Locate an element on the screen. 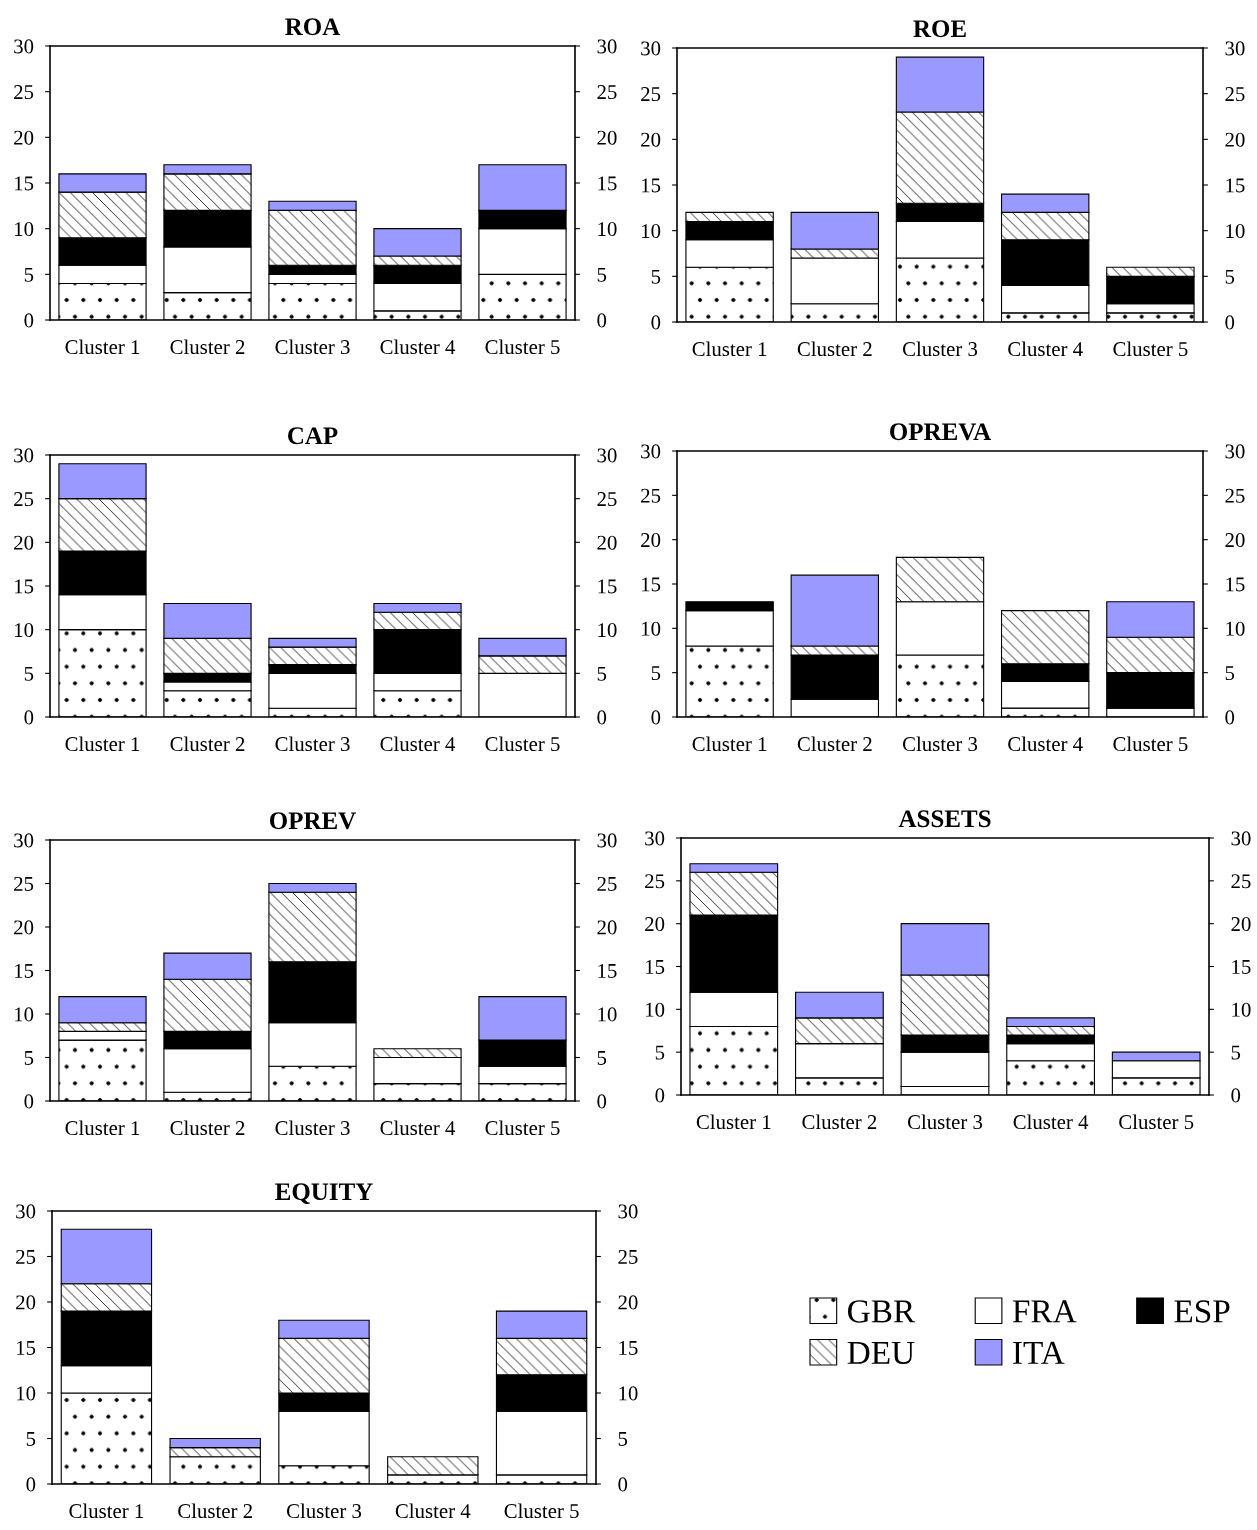 This screenshot has width=1257, height=1530. chart-title: ROA is located at coordinates (313, 27).